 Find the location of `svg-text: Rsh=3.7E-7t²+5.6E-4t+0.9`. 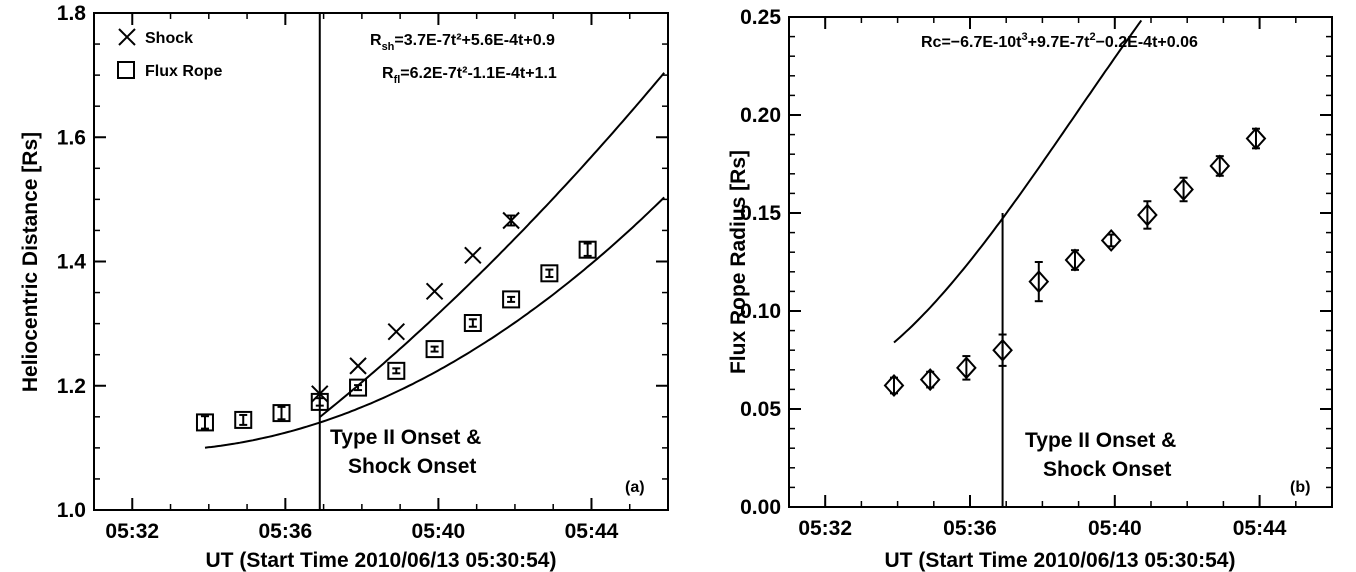

svg-text: Rsh=3.7E-7t²+5.6E-4t+0.9 is located at coordinates (462, 42).